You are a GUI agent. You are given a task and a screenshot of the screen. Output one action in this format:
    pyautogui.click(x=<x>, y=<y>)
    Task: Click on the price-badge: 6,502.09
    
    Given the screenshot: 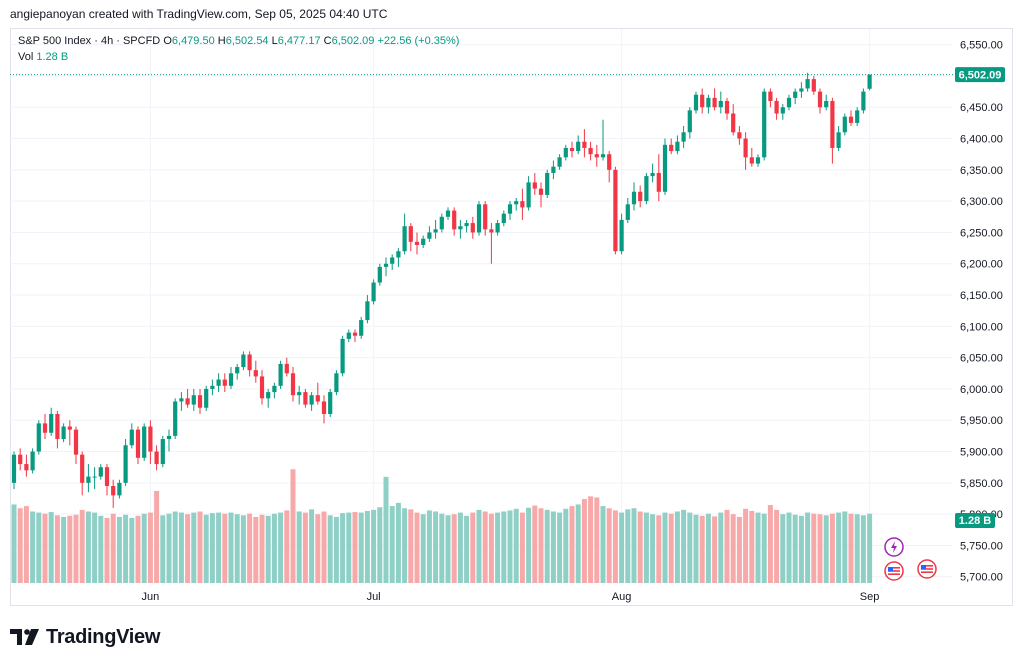 What is the action you would take?
    pyautogui.click(x=980, y=75)
    